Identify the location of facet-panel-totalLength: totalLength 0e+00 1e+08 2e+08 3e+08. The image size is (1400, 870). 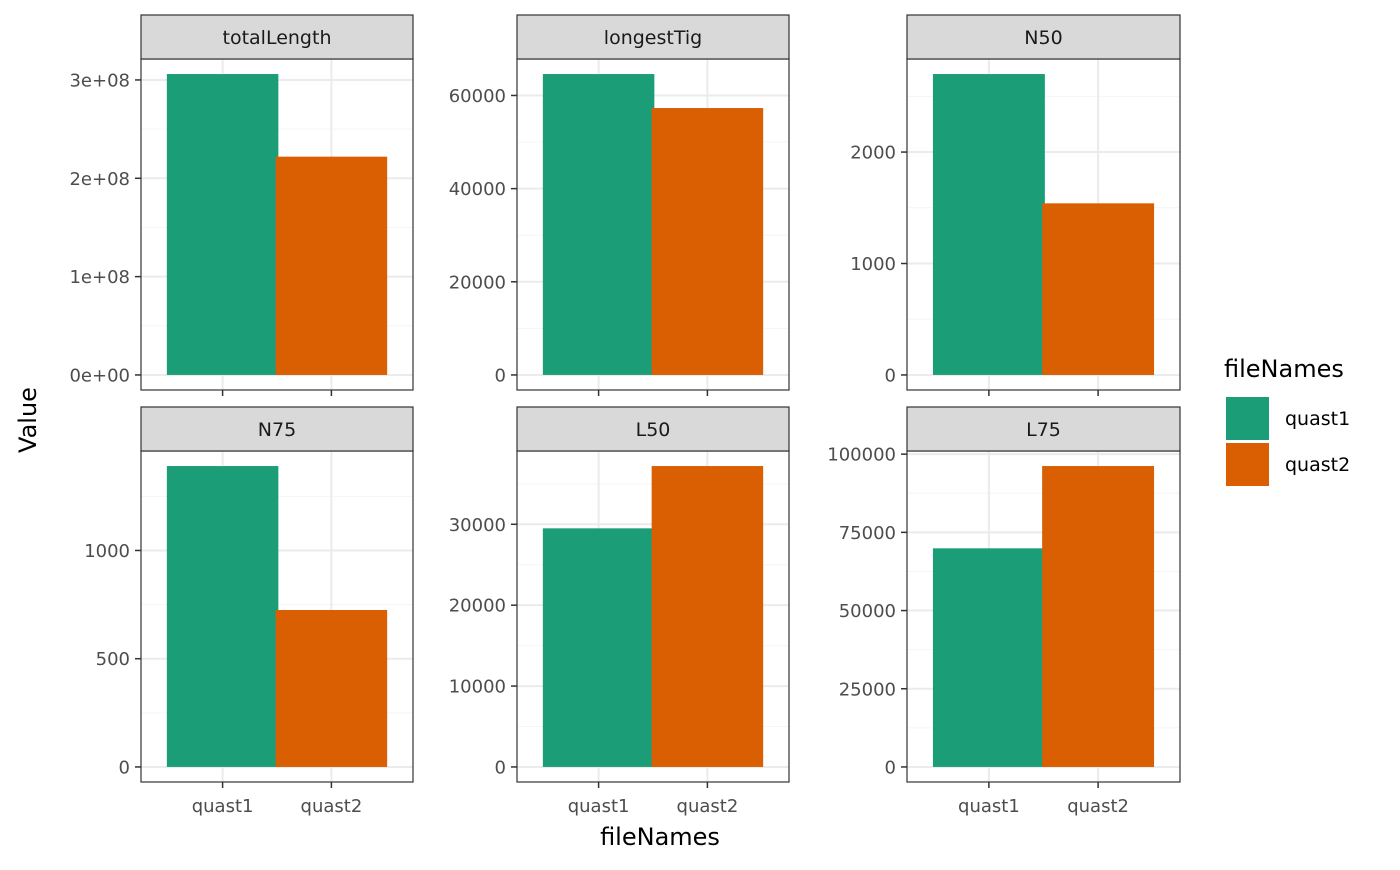
(241, 205).